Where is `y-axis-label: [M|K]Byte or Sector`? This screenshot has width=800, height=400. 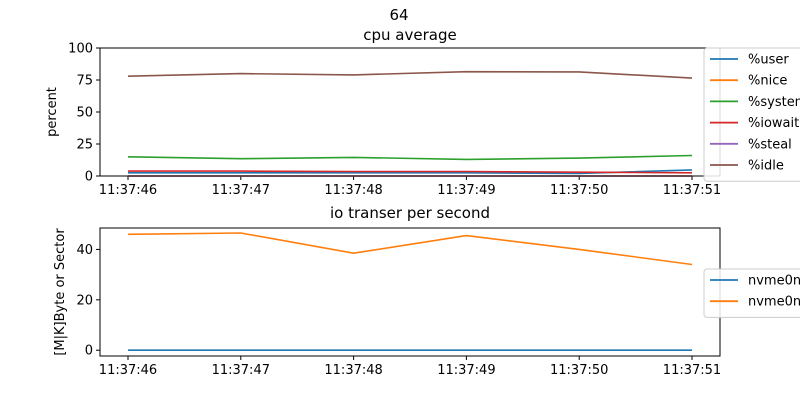 y-axis-label: [M|K]Byte or Sector is located at coordinates (60, 292).